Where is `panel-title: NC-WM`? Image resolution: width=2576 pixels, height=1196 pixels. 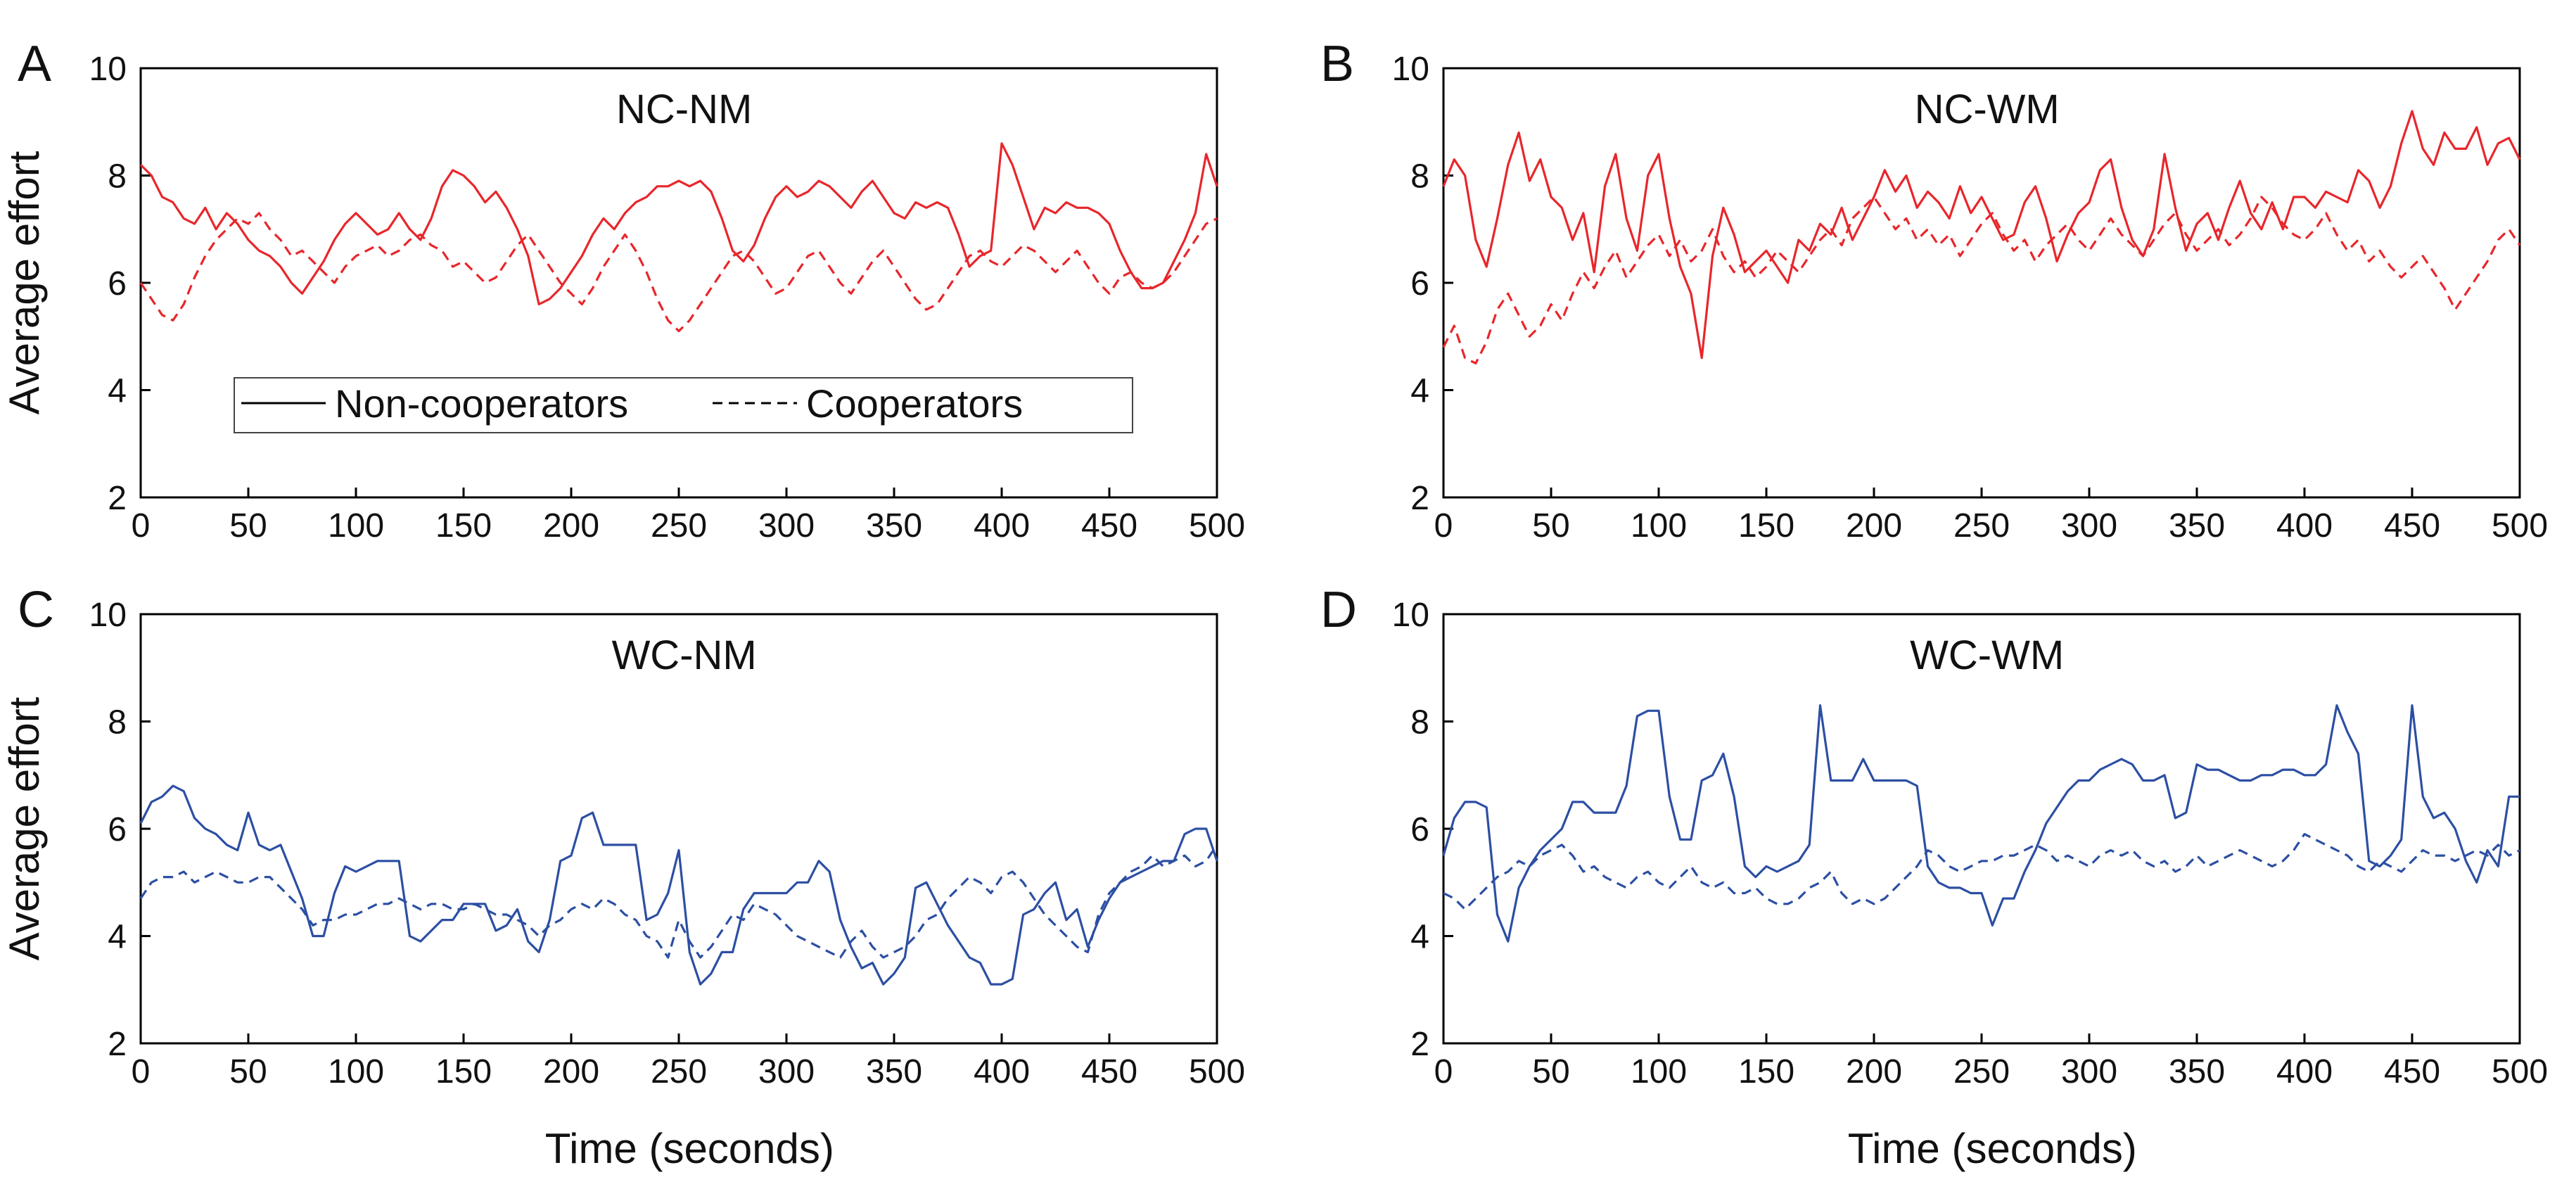
panel-title: NC-WM is located at coordinates (1987, 109).